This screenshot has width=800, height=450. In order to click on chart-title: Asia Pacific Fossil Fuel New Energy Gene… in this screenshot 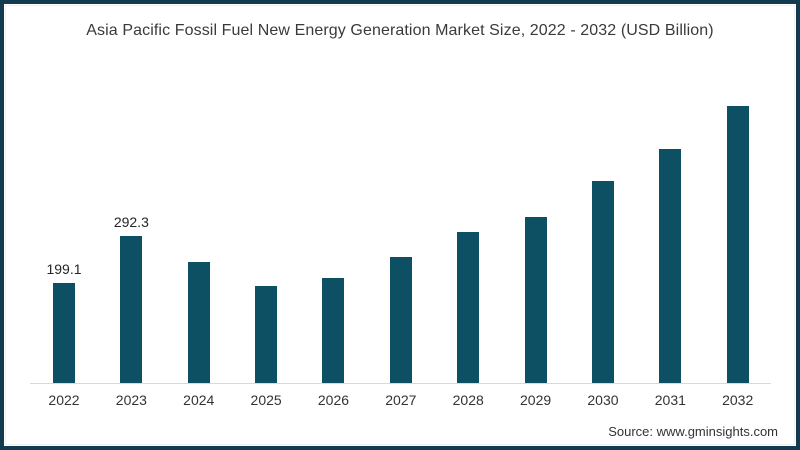, I will do `click(400, 30)`.